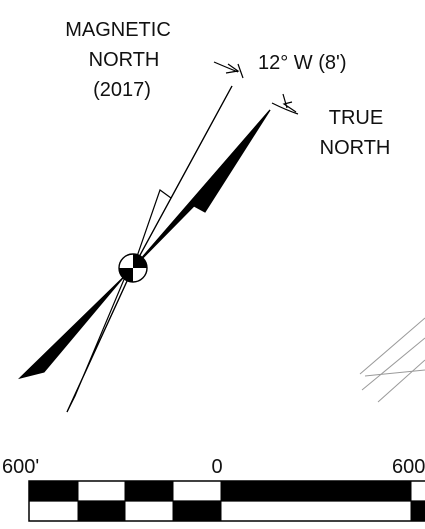 This screenshot has width=425, height=529. I want to click on true-north-label: TRUE NORTH, so click(355, 133).